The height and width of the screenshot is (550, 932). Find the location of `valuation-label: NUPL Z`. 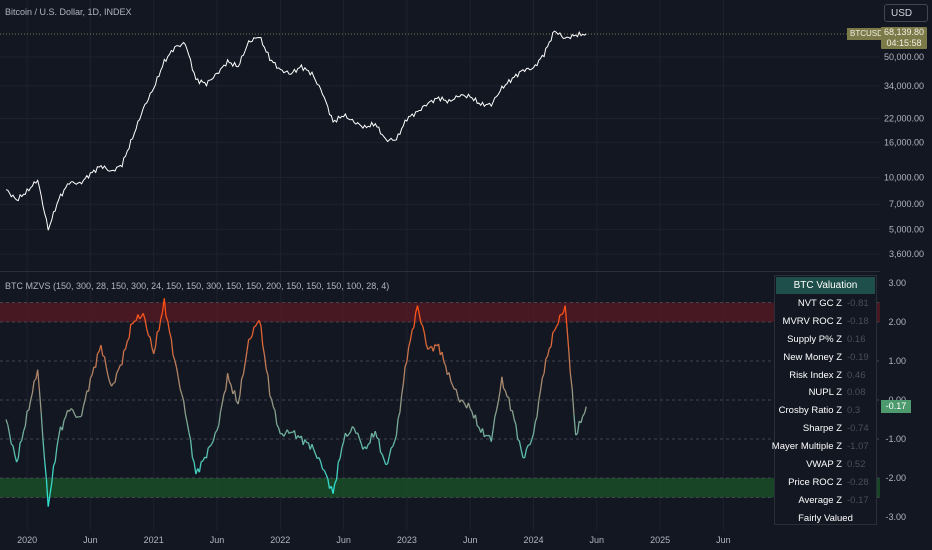

valuation-label: NUPL Z is located at coordinates (825, 393).